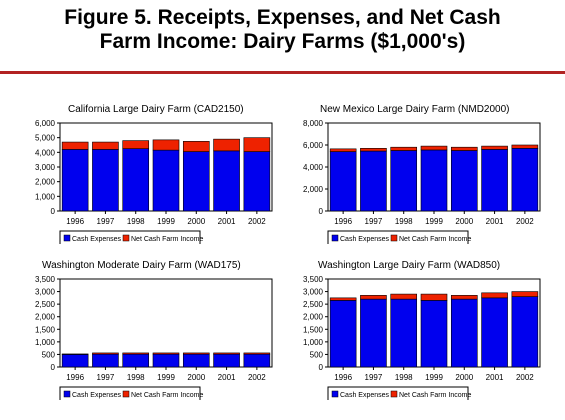 The image size is (565, 420). What do you see at coordinates (166, 323) in the screenshot?
I see `plot-area` at bounding box center [166, 323].